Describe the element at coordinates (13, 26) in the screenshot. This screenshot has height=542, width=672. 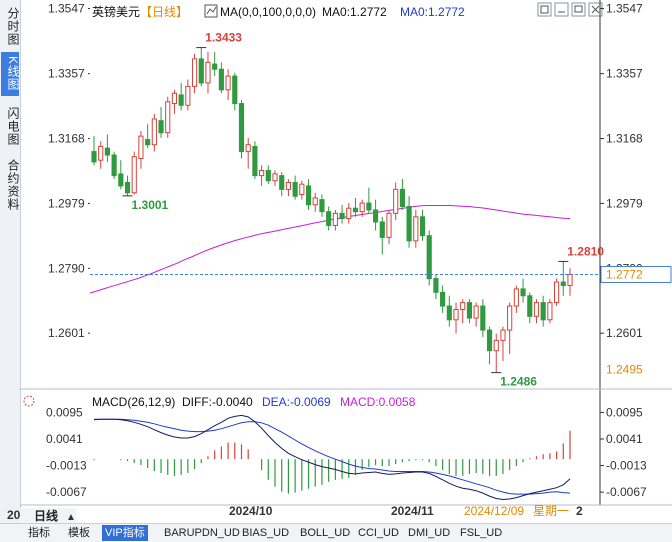
I see `tab-timeshare: 分时图` at that location.